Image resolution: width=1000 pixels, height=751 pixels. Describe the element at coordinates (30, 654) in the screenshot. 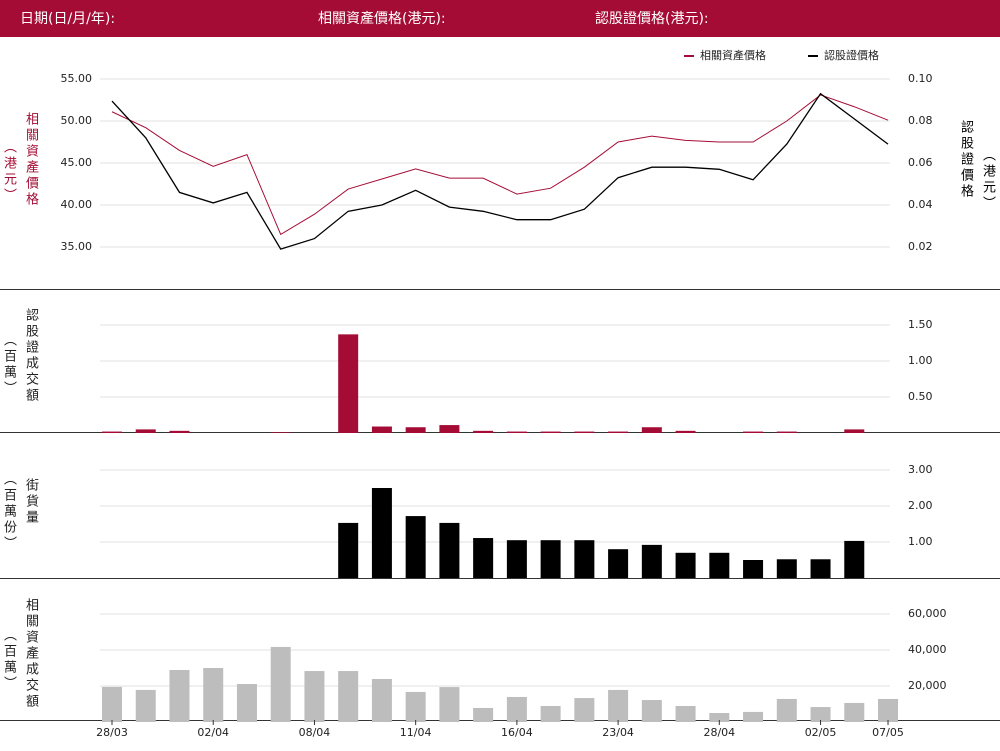

I see `axis-title: 相關資產成交額` at that location.